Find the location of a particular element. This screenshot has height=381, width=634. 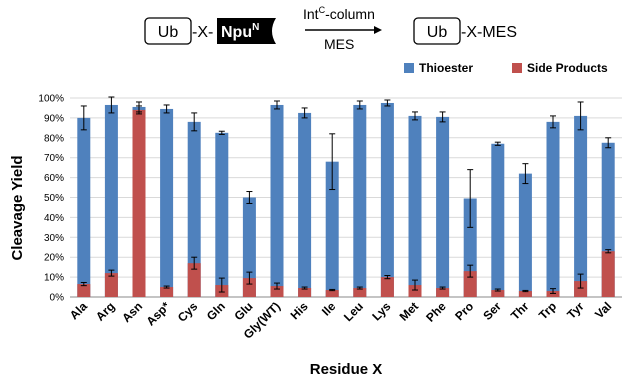

error-bar-side-products-pro is located at coordinates (470, 271).